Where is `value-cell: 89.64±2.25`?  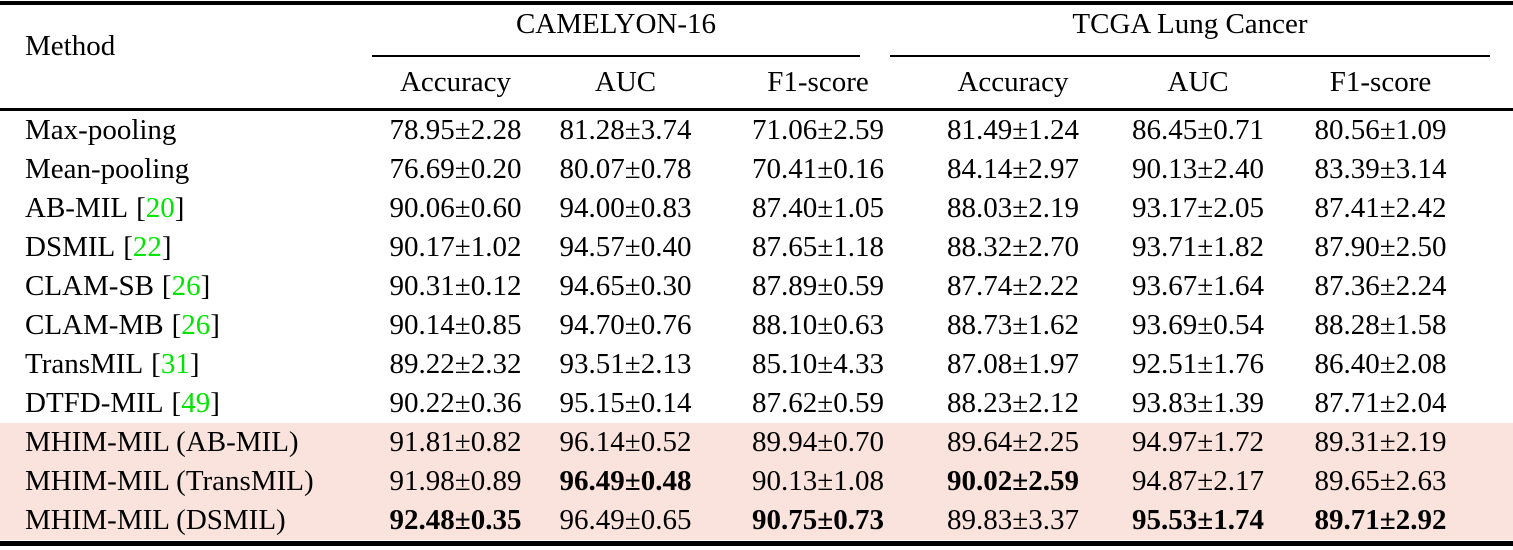
value-cell: 89.64±2.25 is located at coordinates (1013, 442).